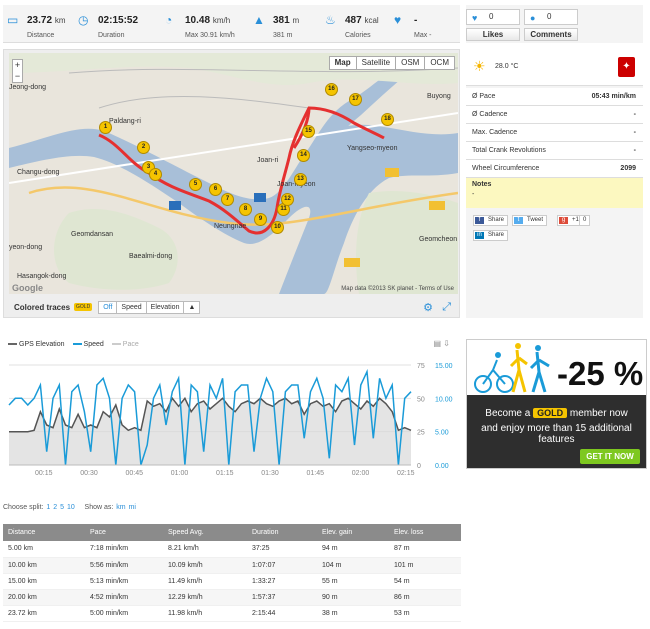 This screenshot has height=629, width=650. I want to click on linkedin-share-button: in Share, so click(491, 235).